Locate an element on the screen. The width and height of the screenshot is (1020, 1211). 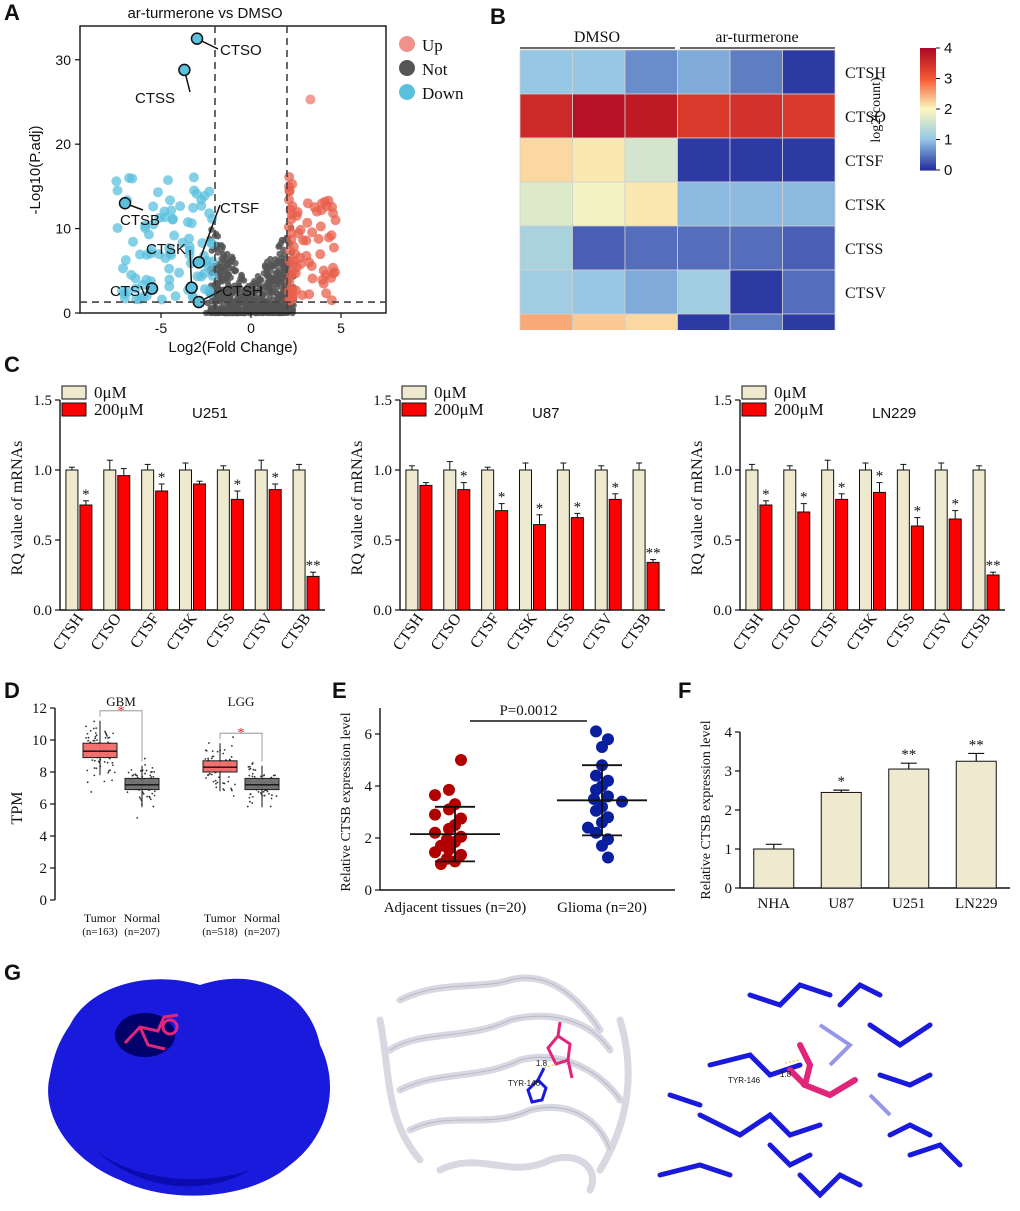
y-tick-label: 4 is located at coordinates (729, 733).